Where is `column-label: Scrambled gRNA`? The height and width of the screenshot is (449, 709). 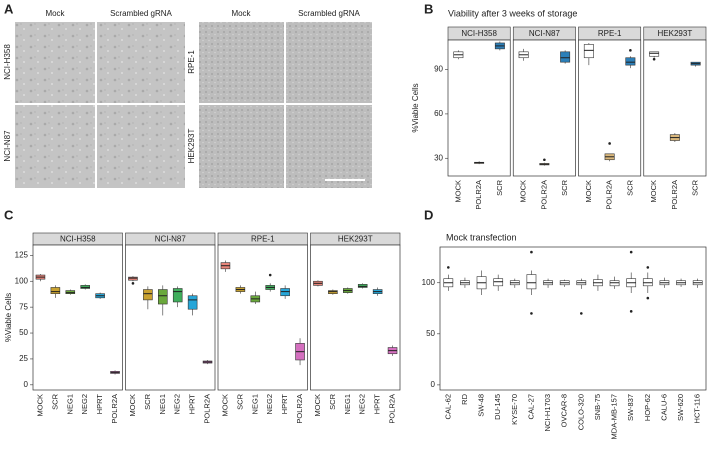 column-label: Scrambled gRNA is located at coordinates (141, 13).